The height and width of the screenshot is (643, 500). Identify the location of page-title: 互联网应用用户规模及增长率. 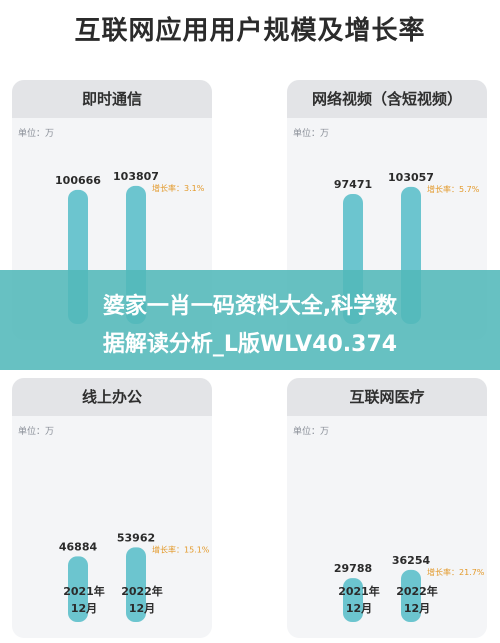
(250, 31).